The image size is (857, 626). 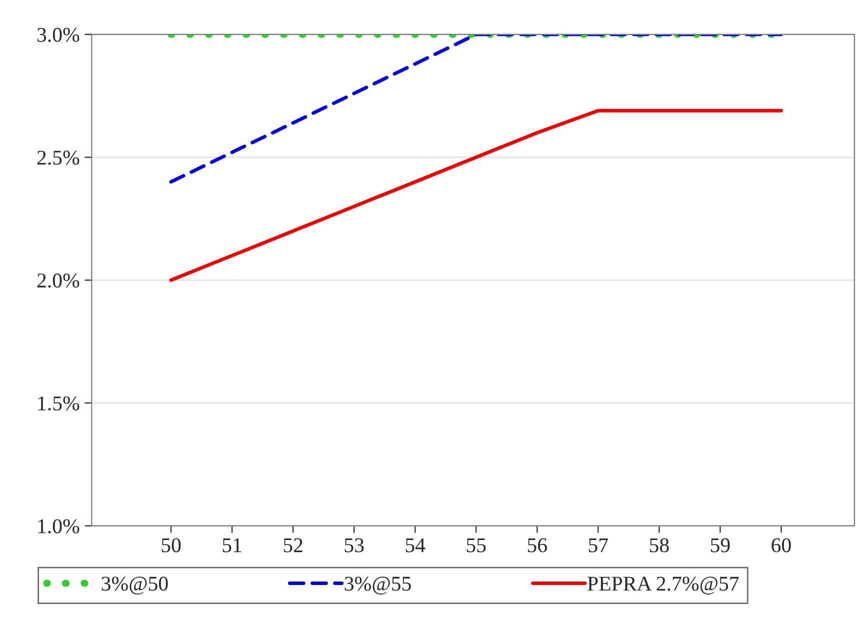 What do you see at coordinates (171, 545) in the screenshot?
I see `x-tick-label: 50` at bounding box center [171, 545].